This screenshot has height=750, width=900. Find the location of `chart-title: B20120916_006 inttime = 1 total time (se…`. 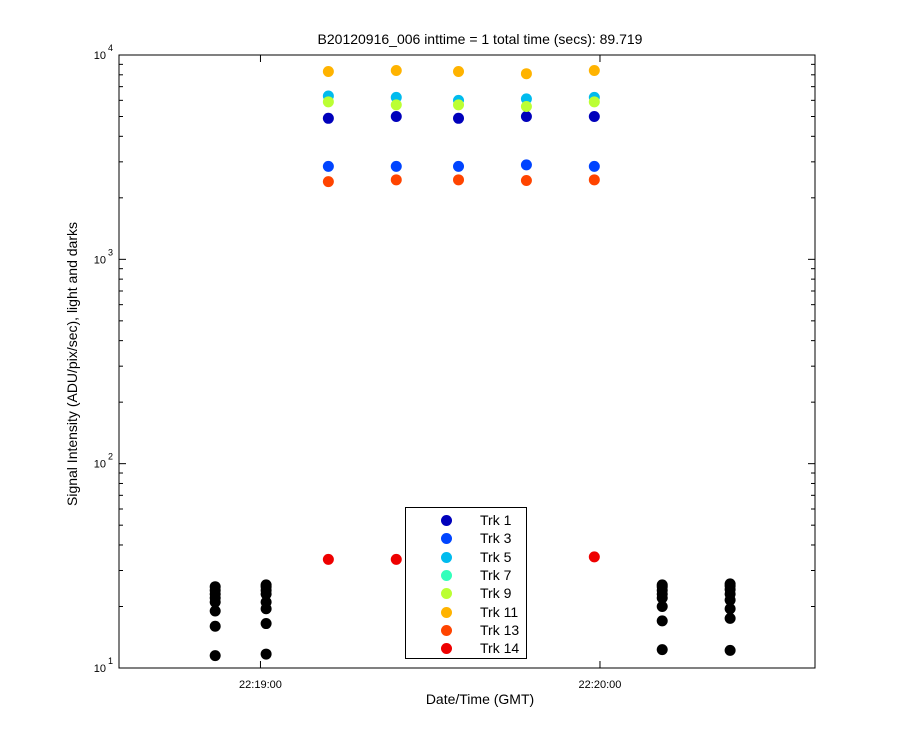

chart-title: B20120916_006 inttime = 1 total time (se… is located at coordinates (480, 39).